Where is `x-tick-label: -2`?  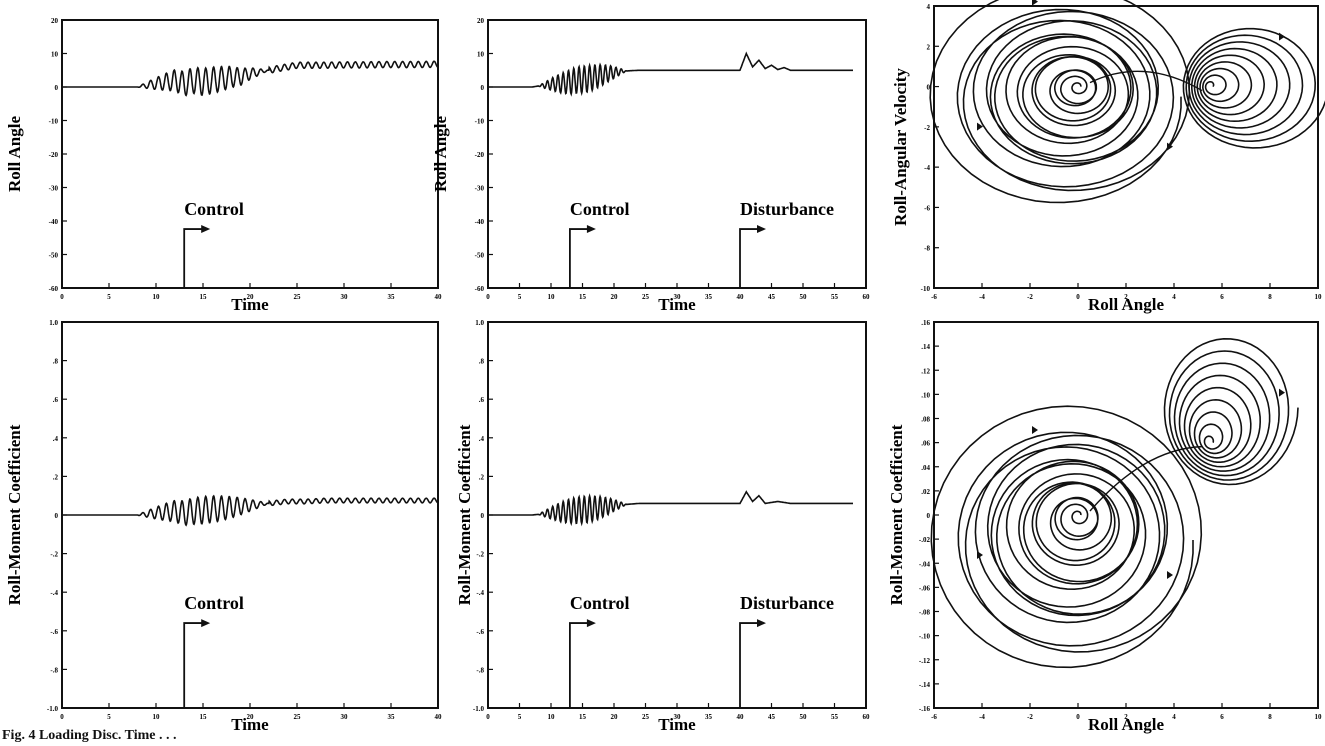
x-tick-label: -2 is located at coordinates (1030, 717).